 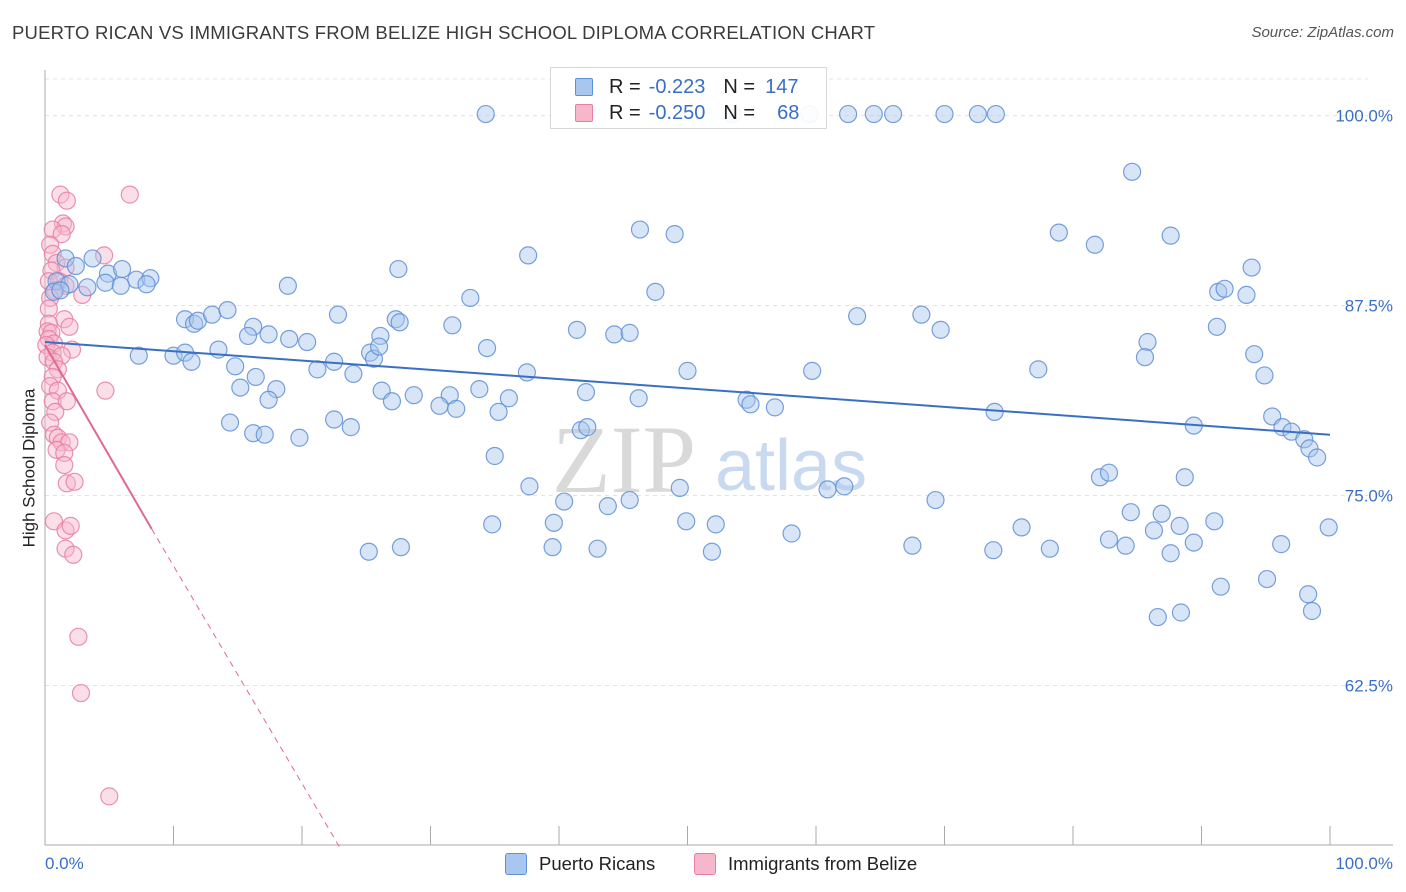 I want to click on bottom-legend-swatch-blue, so click(x=516, y=864).